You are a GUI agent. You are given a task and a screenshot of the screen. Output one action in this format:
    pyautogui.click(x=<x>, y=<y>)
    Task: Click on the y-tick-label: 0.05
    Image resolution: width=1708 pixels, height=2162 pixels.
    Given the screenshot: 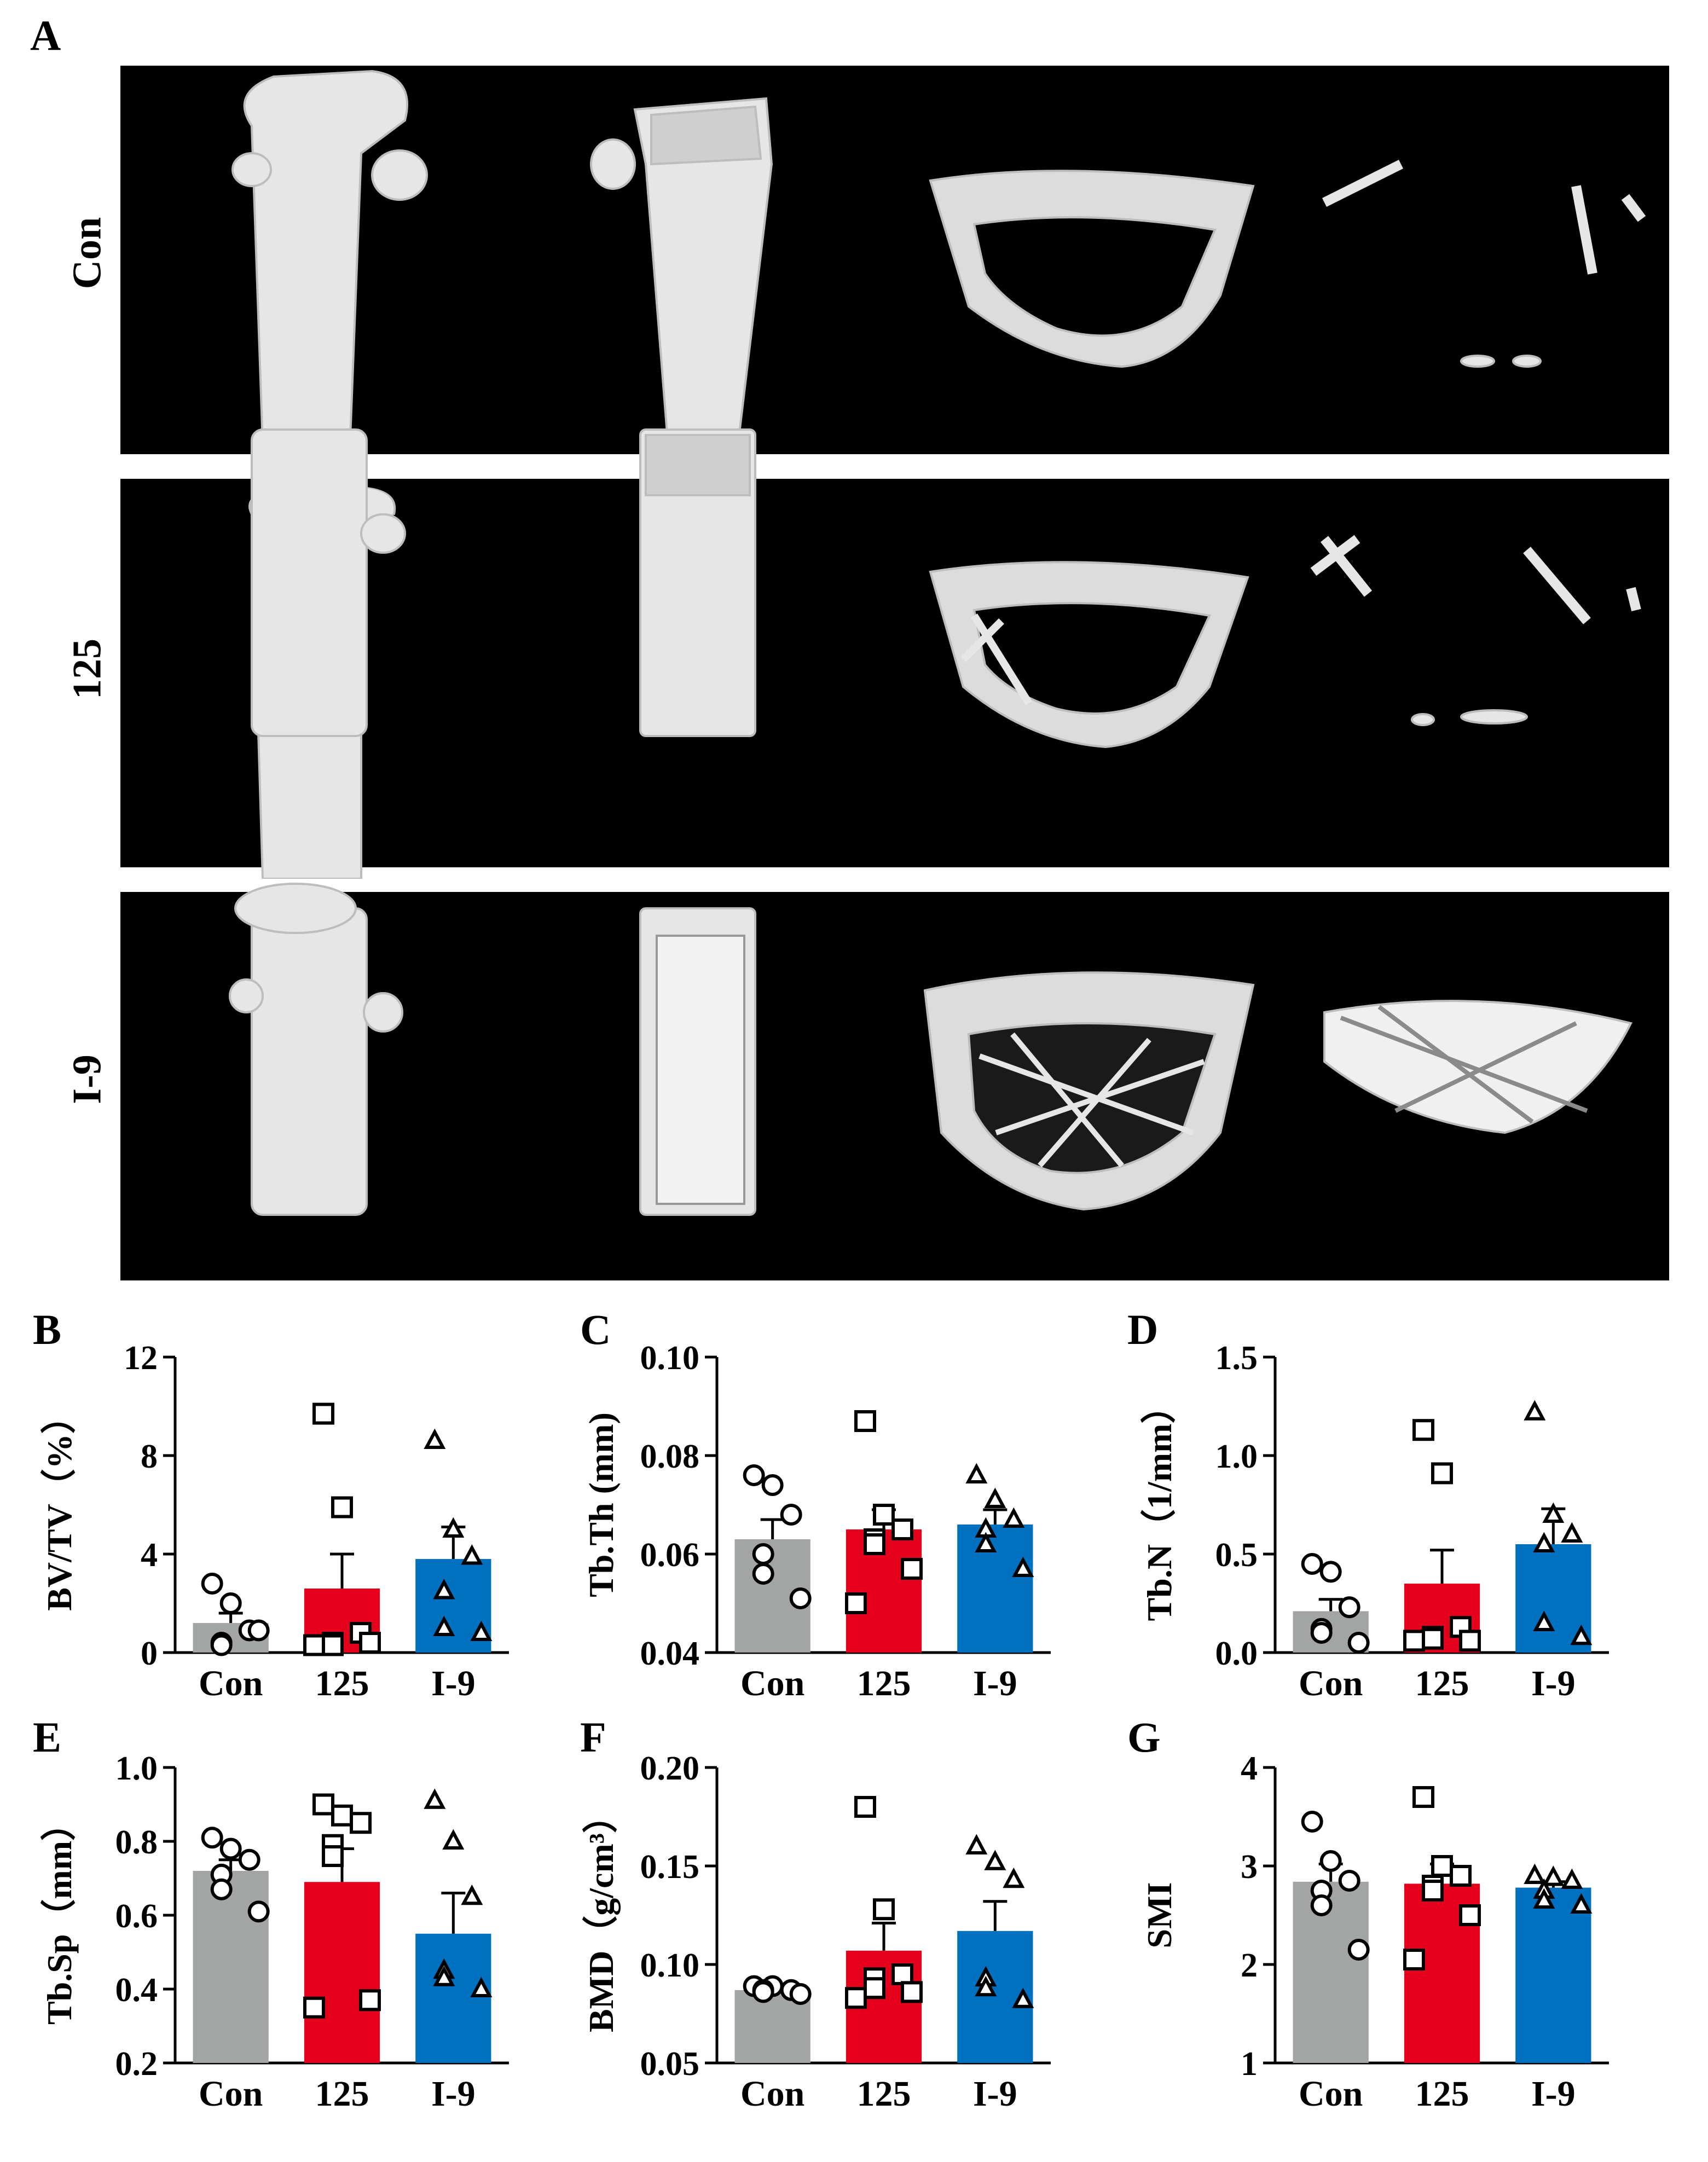 What is the action you would take?
    pyautogui.click(x=670, y=2064)
    